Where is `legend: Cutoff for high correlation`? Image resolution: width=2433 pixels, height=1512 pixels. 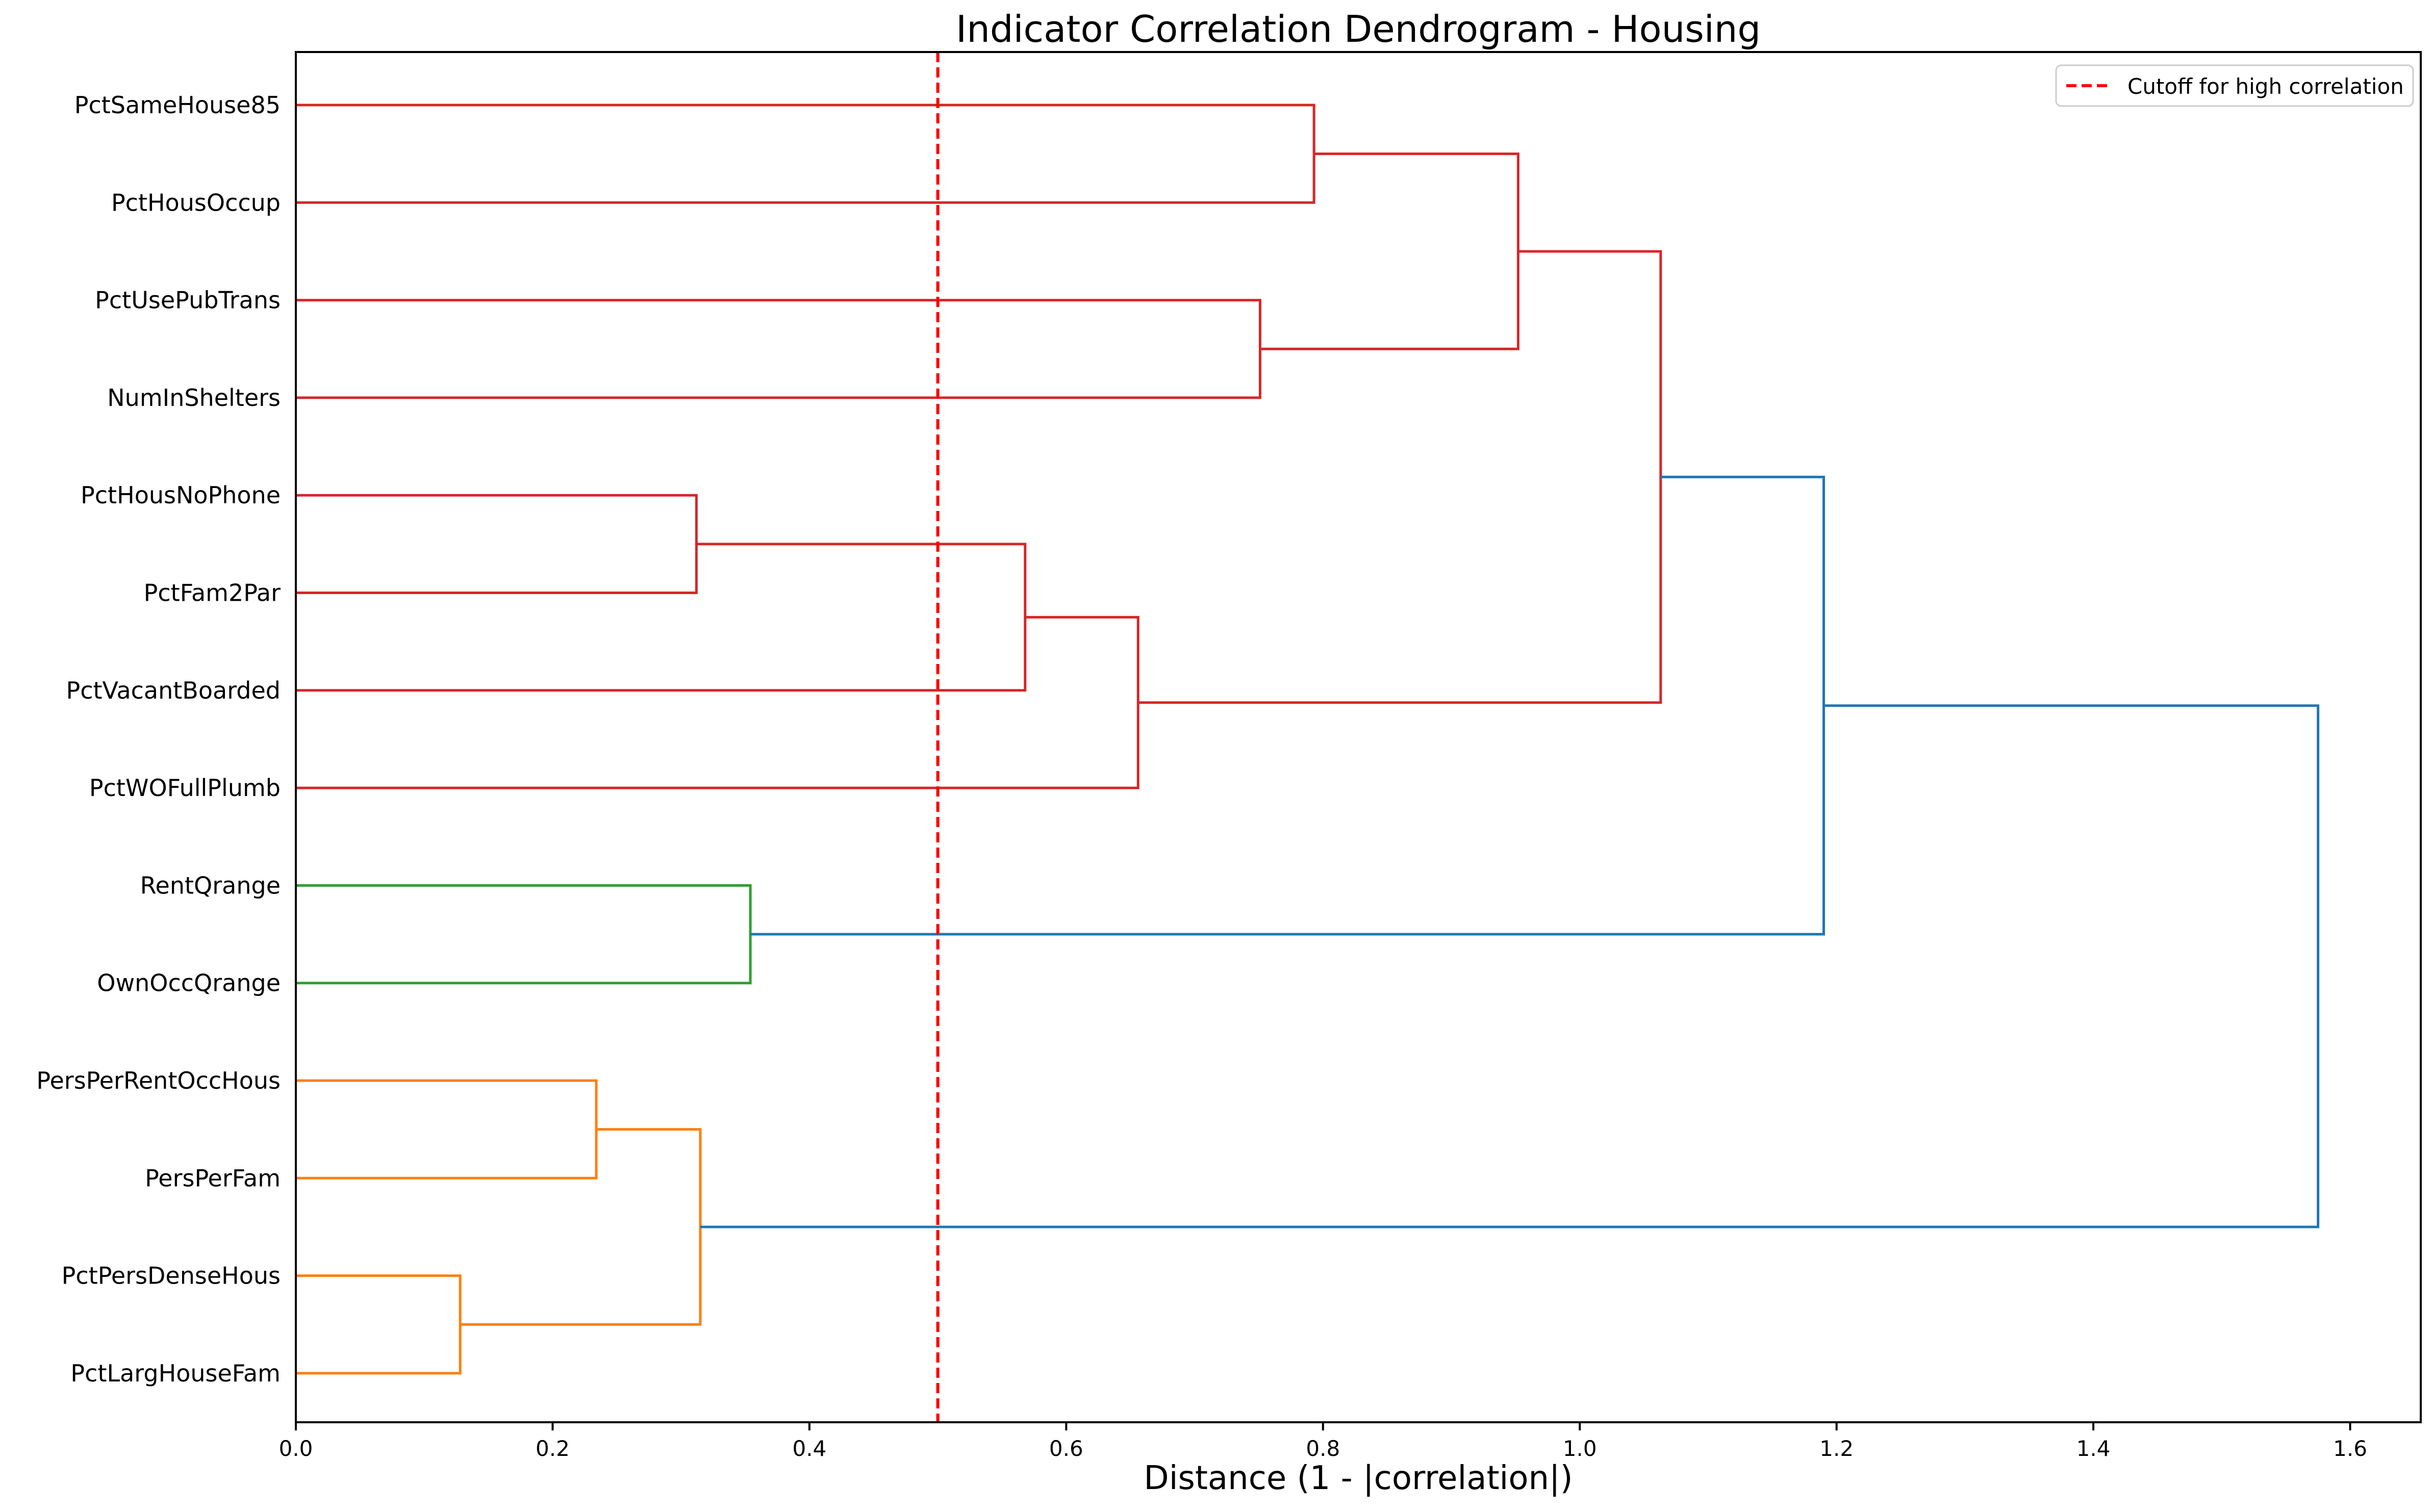 legend: Cutoff for high correlation is located at coordinates (2234, 85).